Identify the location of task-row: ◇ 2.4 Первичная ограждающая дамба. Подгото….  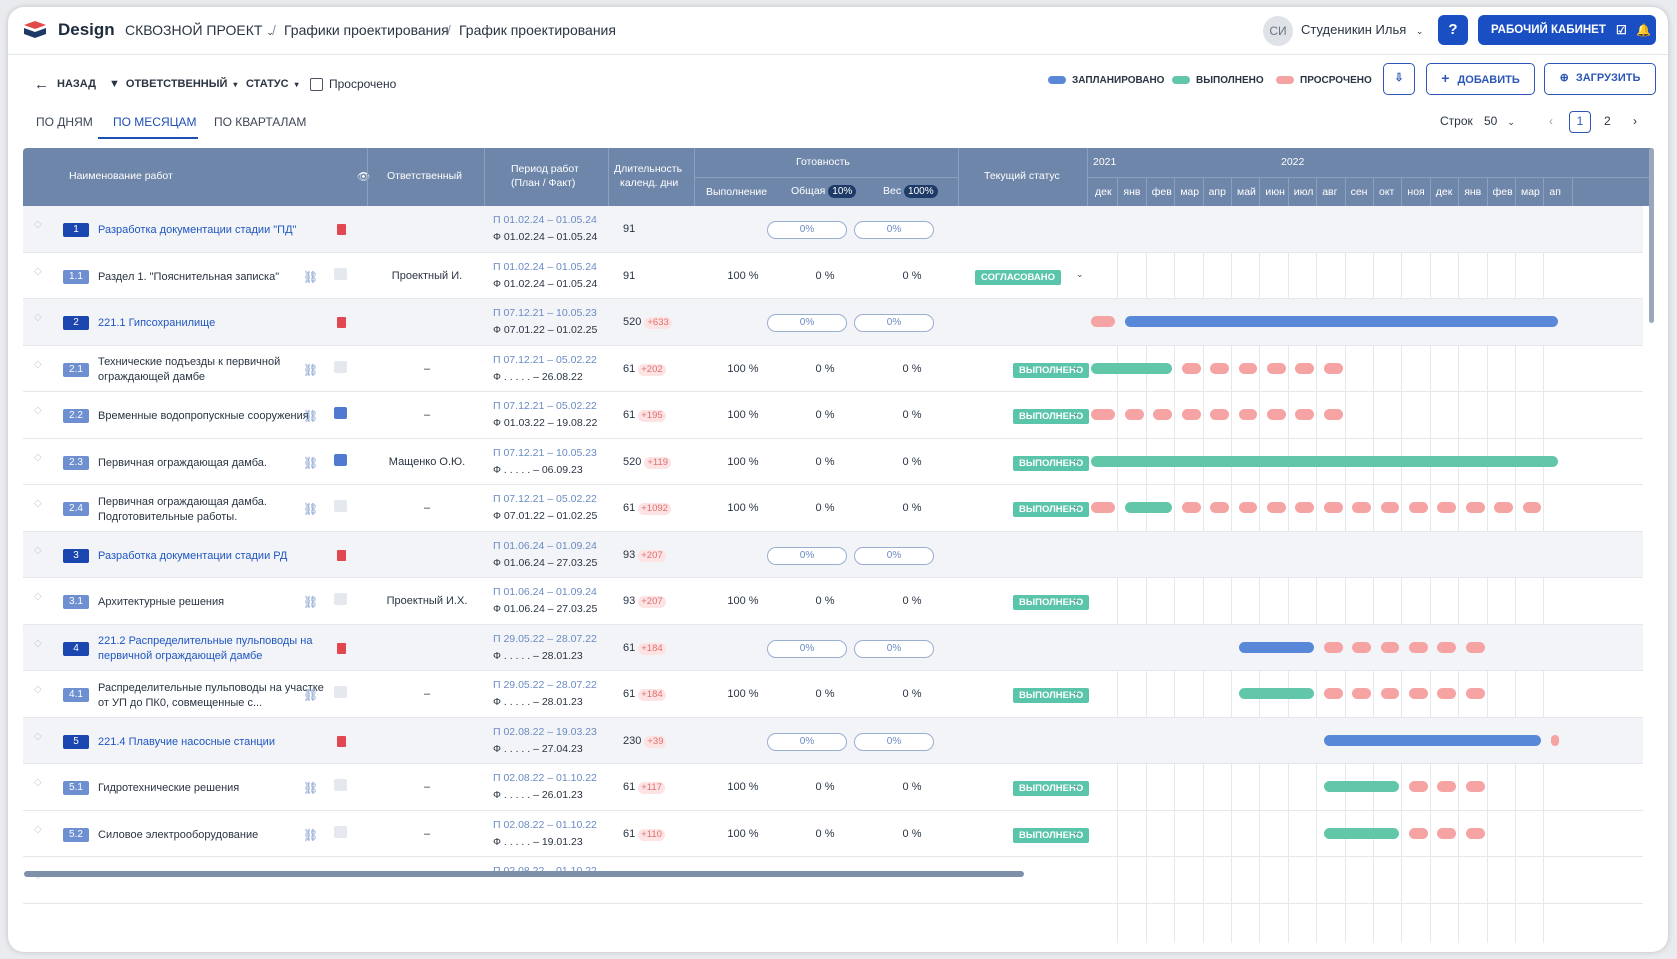
(833, 508).